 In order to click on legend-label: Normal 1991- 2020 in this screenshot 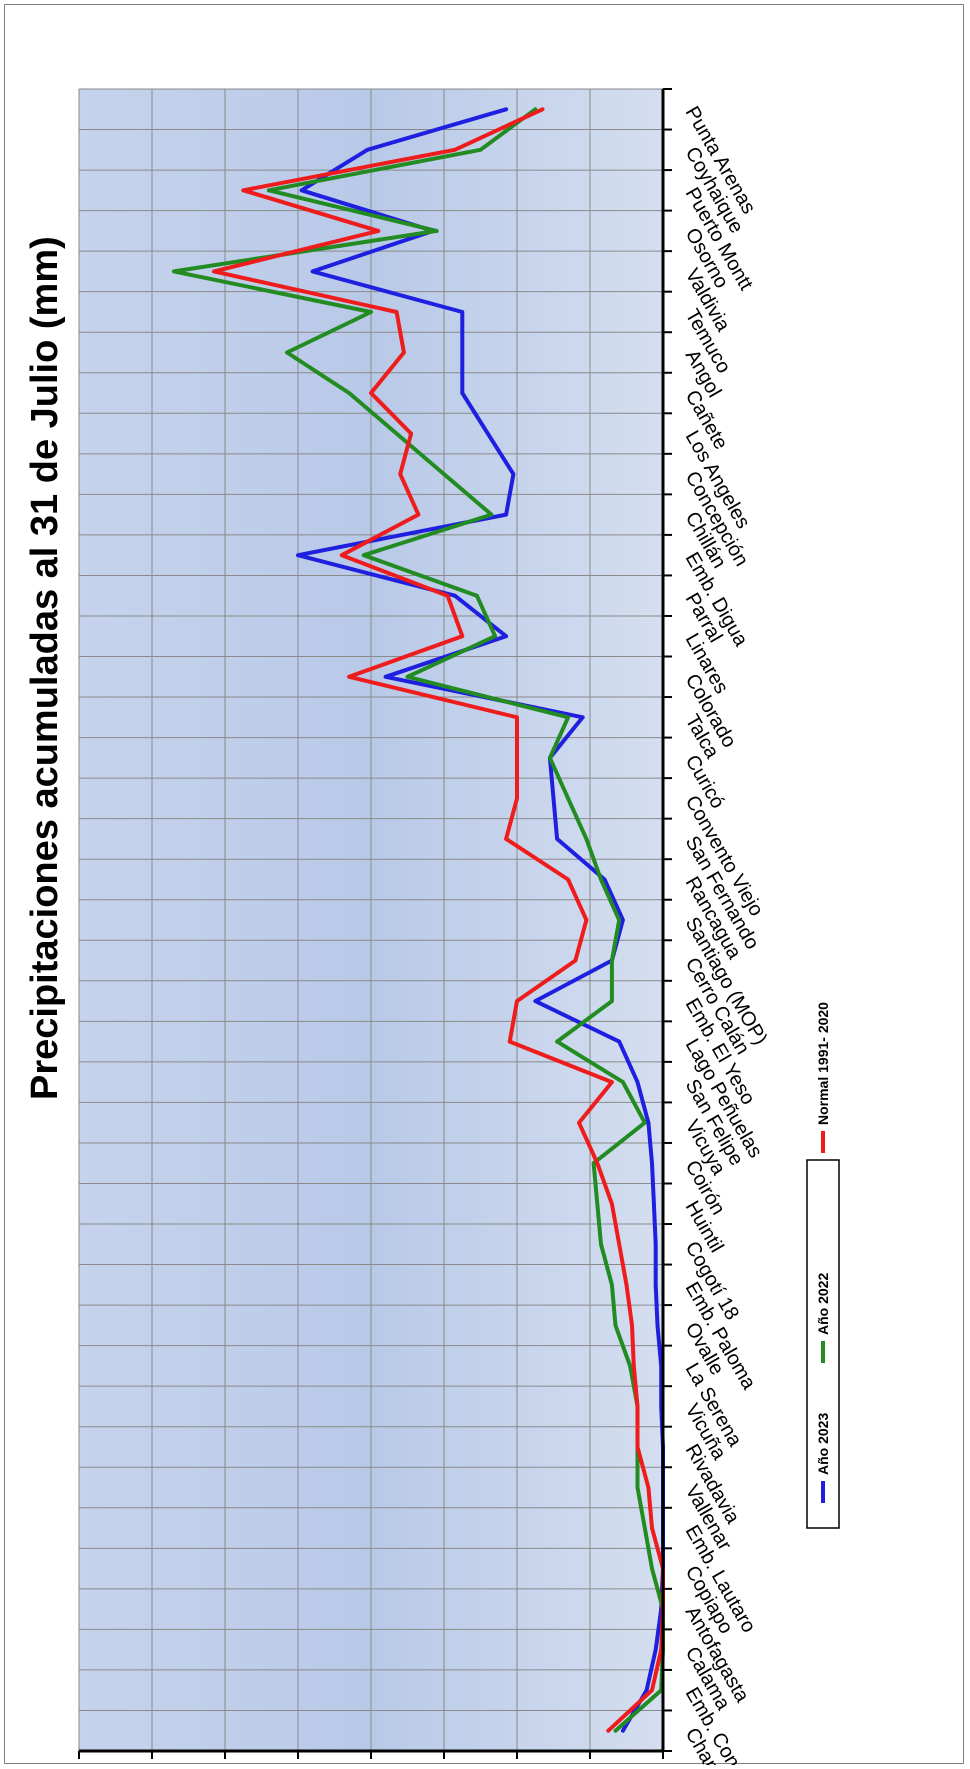, I will do `click(823, 1063)`.